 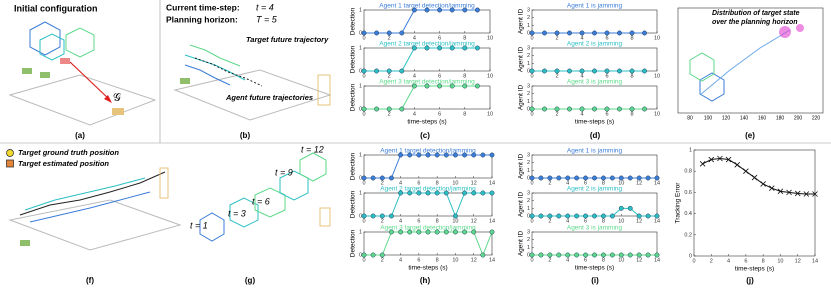 I want to click on x-tick-label: 140, so click(x=744, y=118).